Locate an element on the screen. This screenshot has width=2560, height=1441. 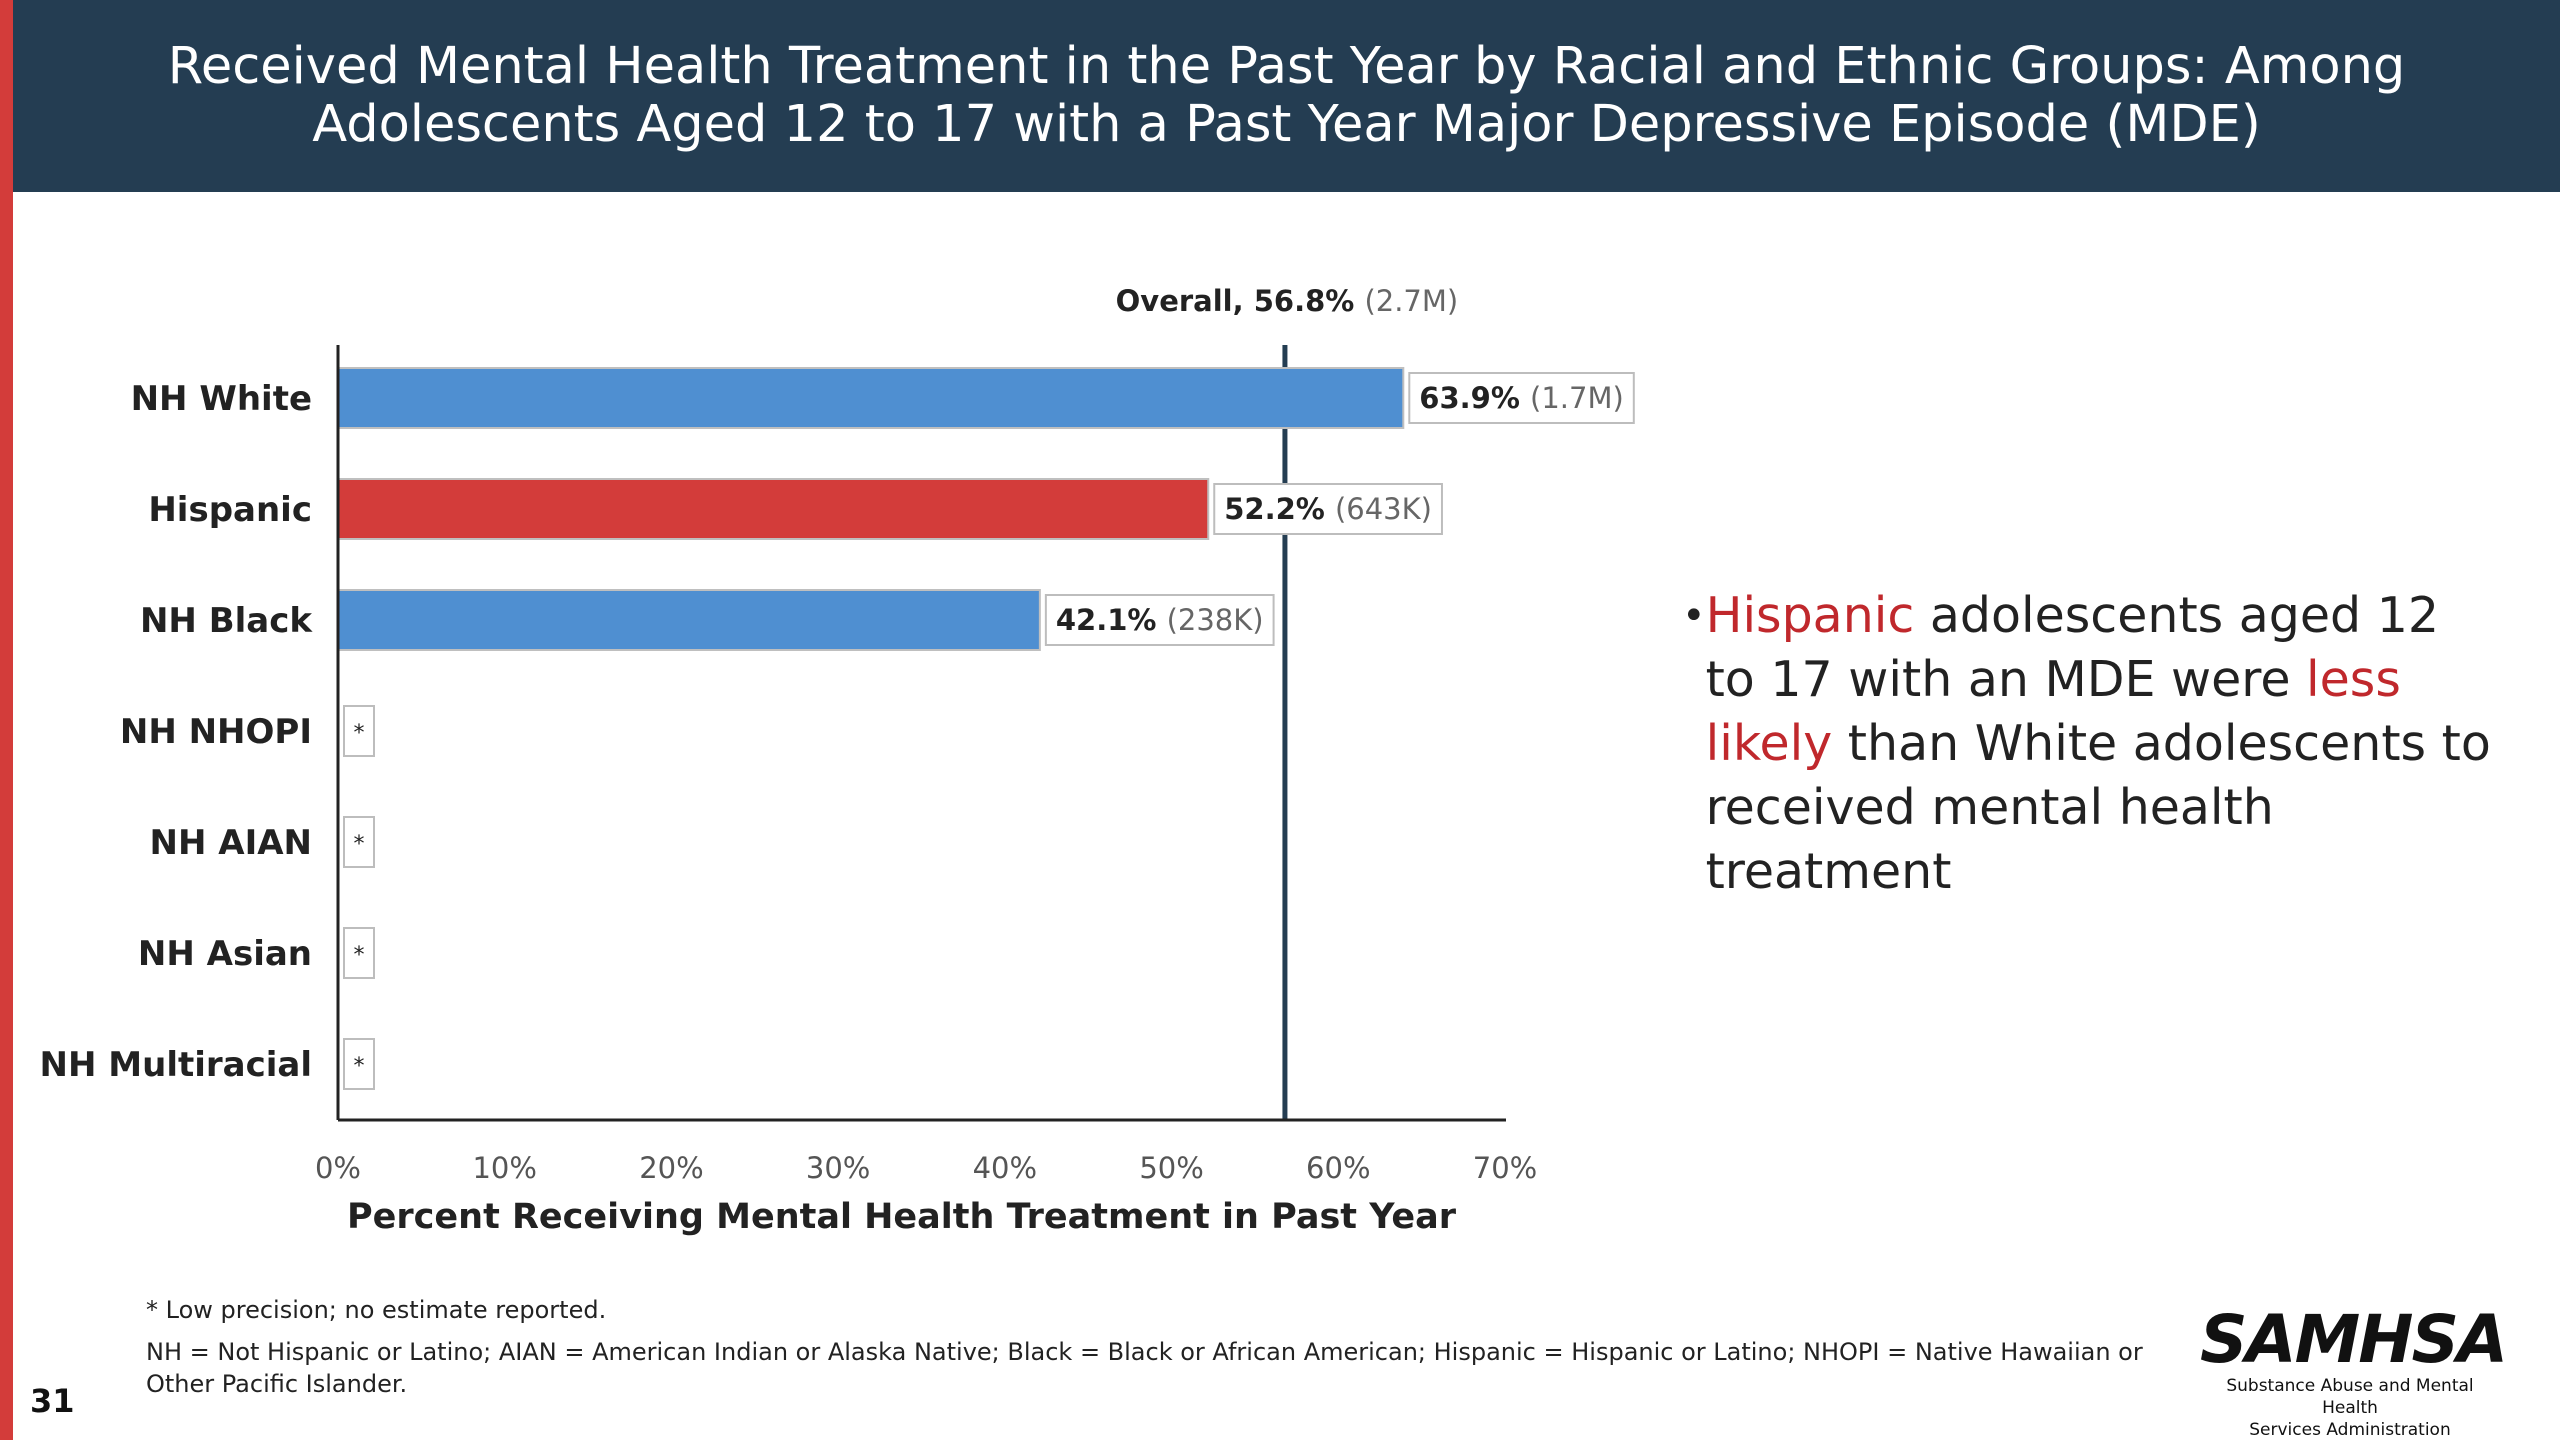
data-label: 63.9% (1.7M) is located at coordinates (1521, 398).